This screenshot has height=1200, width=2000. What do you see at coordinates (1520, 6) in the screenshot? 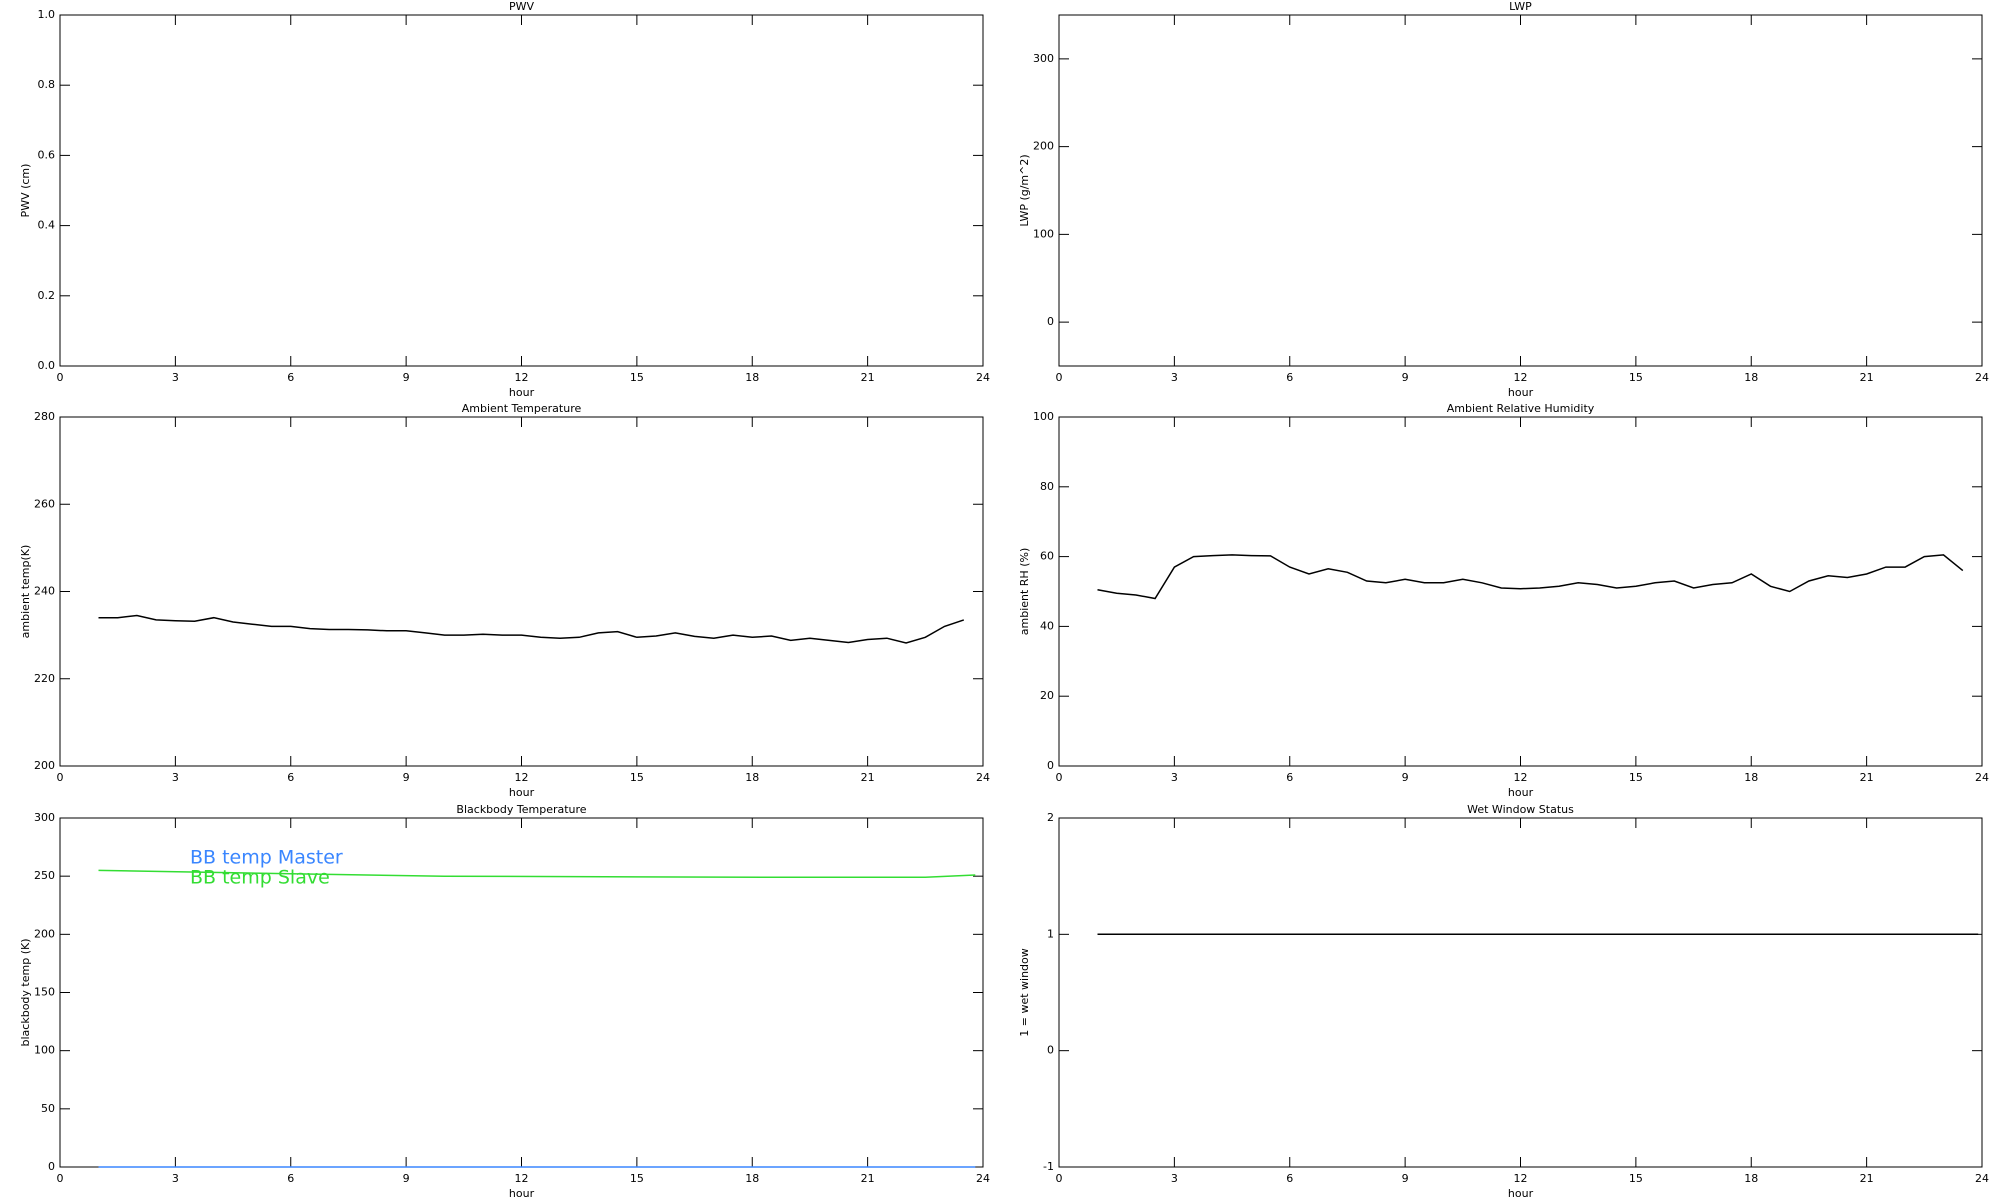
I see `chart-title: LWP` at bounding box center [1520, 6].